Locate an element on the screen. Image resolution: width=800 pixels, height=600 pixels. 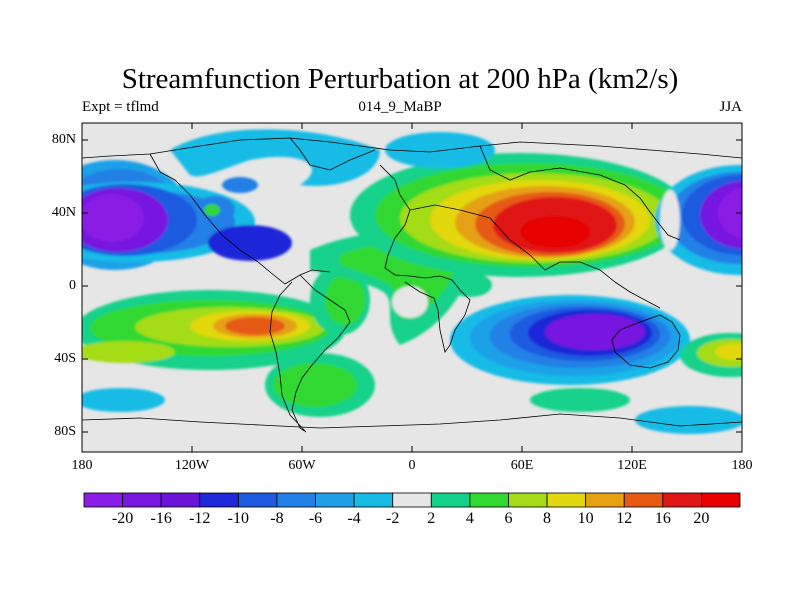
lat-tick-label: 80N is located at coordinates (63, 139).